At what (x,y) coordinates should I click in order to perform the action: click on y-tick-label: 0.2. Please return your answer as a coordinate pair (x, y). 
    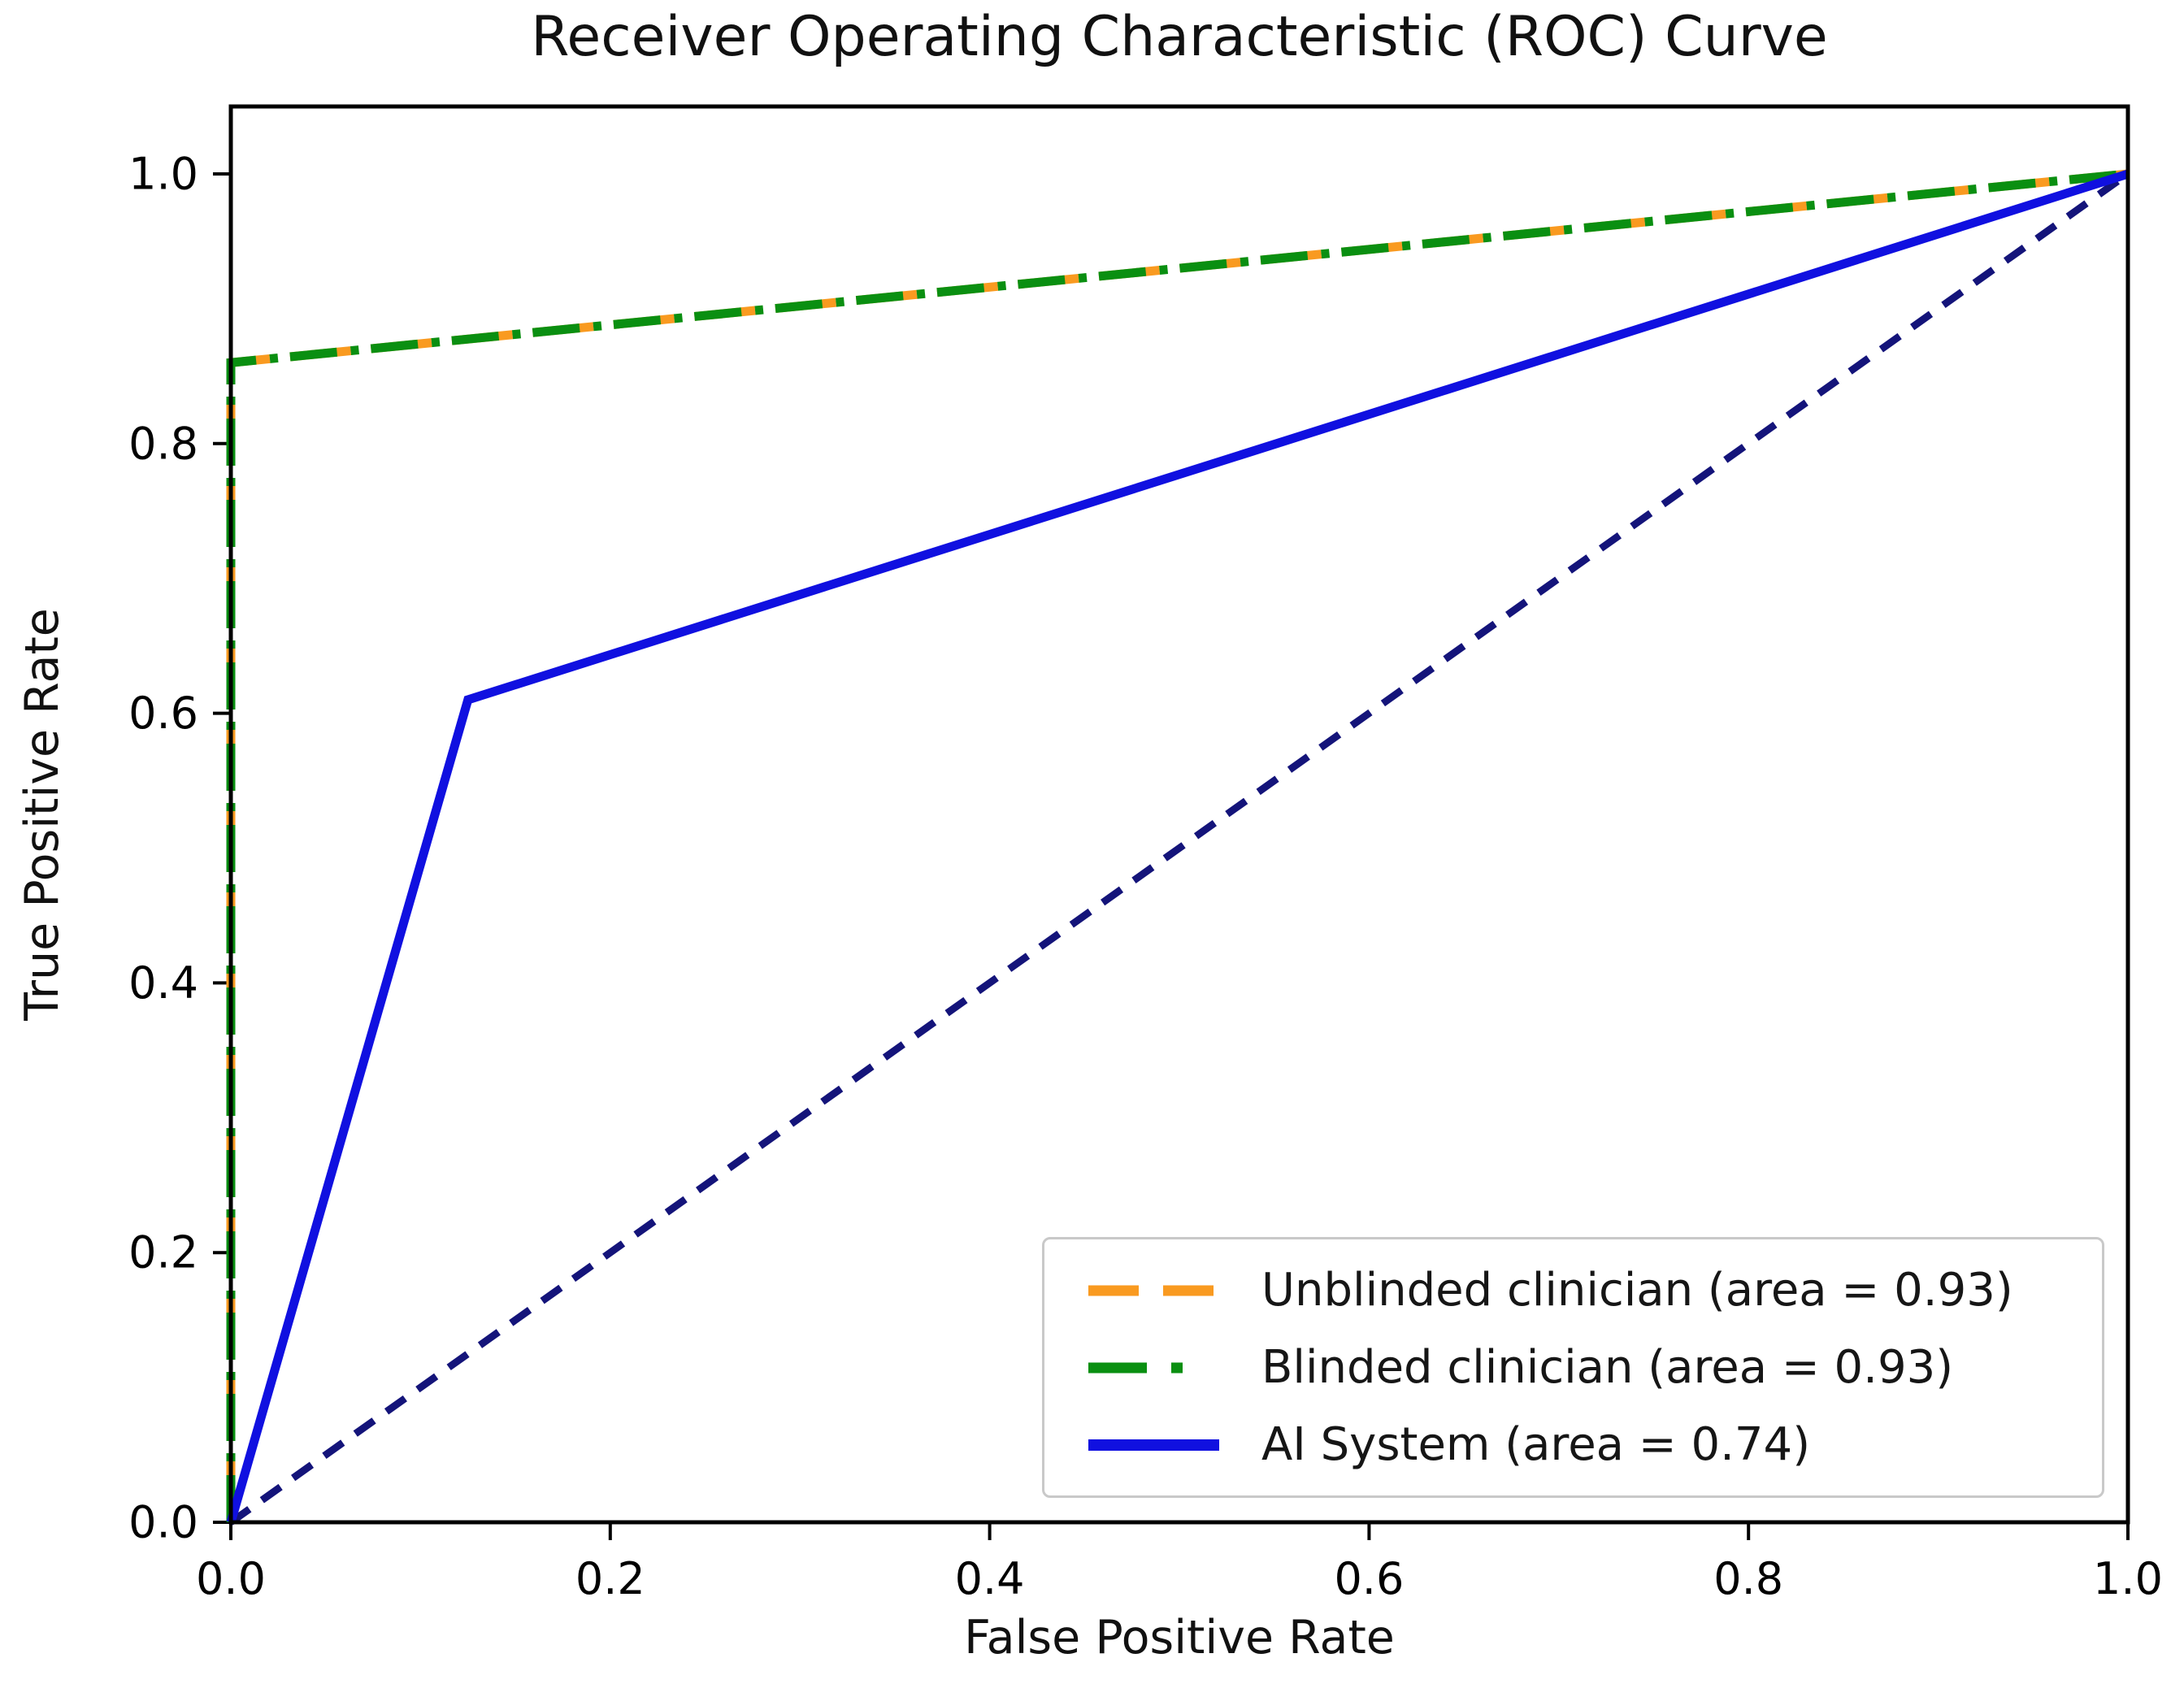
    Looking at the image, I should click on (163, 1252).